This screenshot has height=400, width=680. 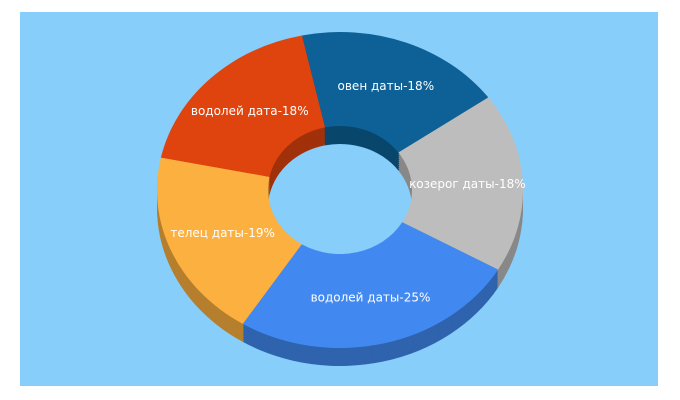 What do you see at coordinates (371, 297) in the screenshot?
I see `data-label: водолей даты-25%` at bounding box center [371, 297].